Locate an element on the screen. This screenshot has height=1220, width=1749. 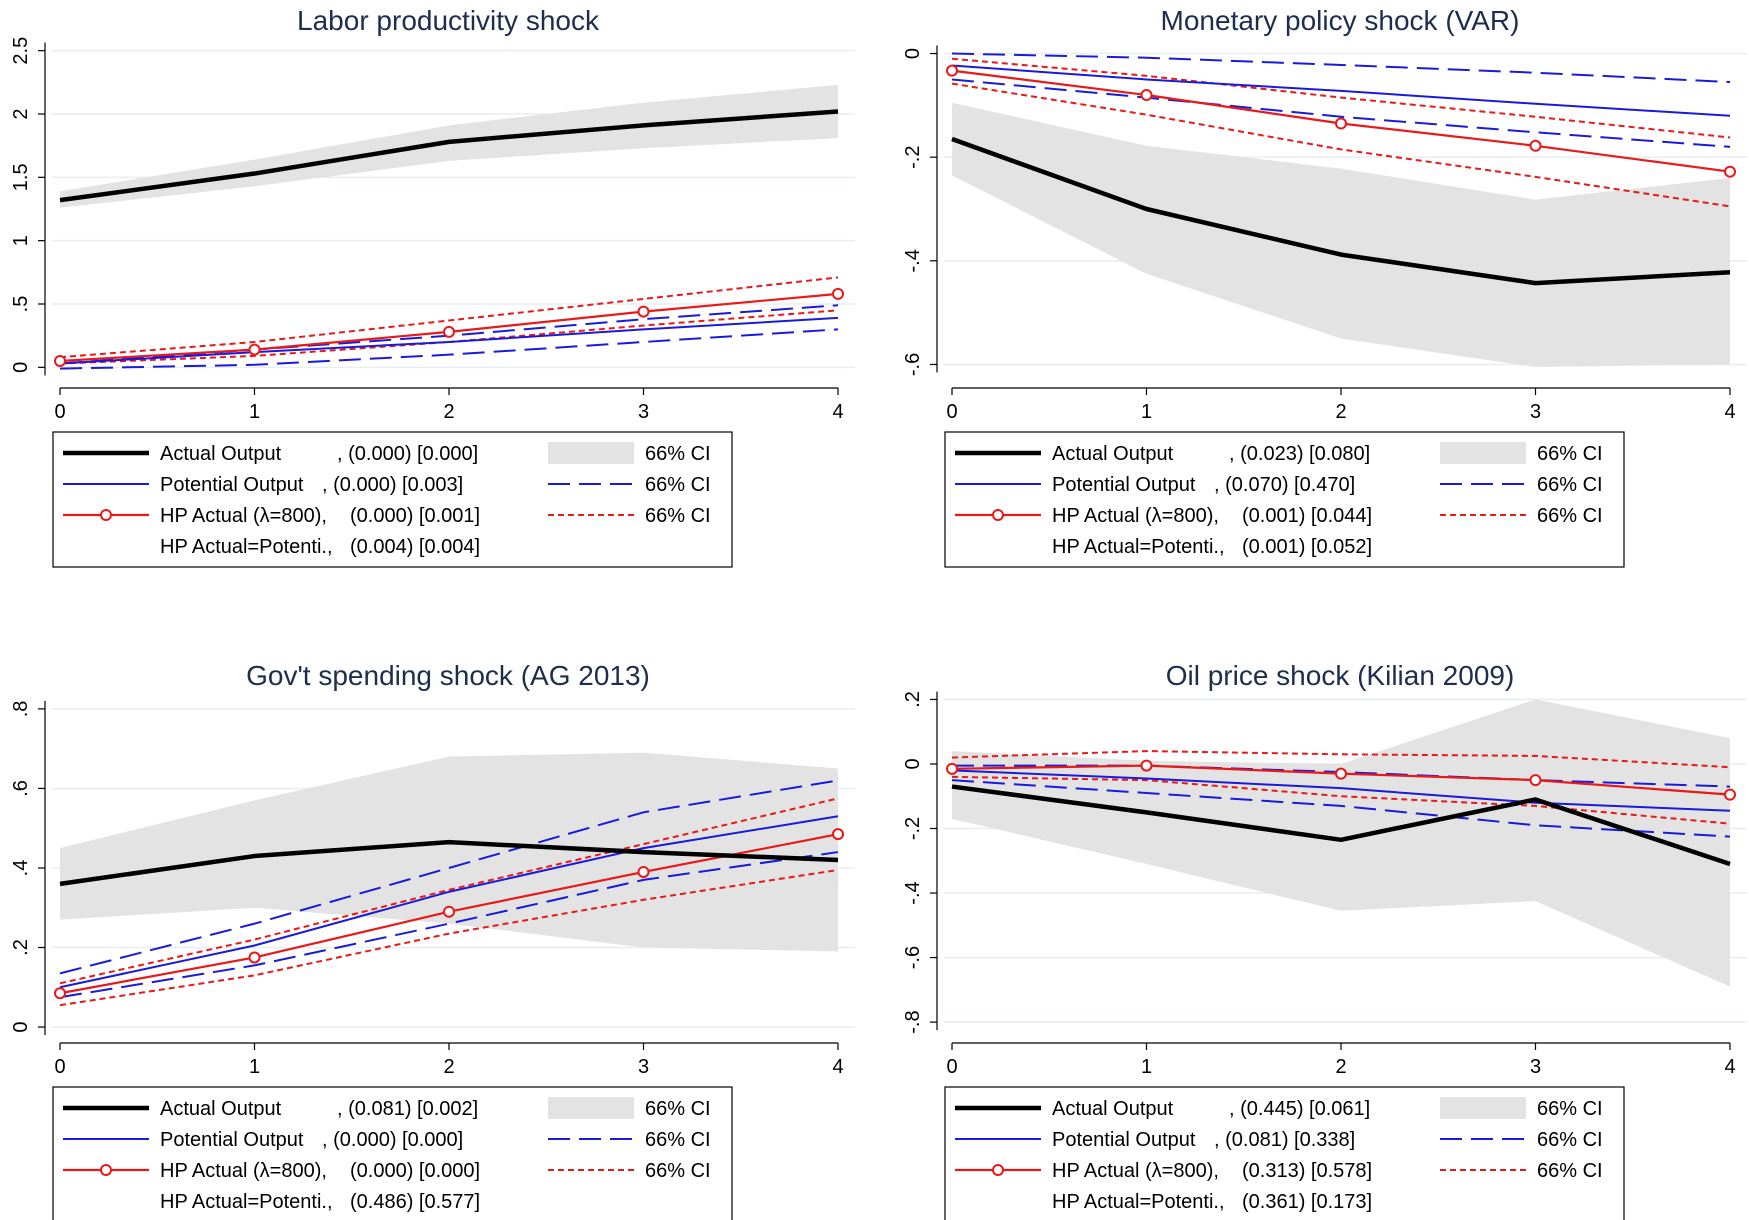
y-tick-label: -.8 is located at coordinates (913, 1021).